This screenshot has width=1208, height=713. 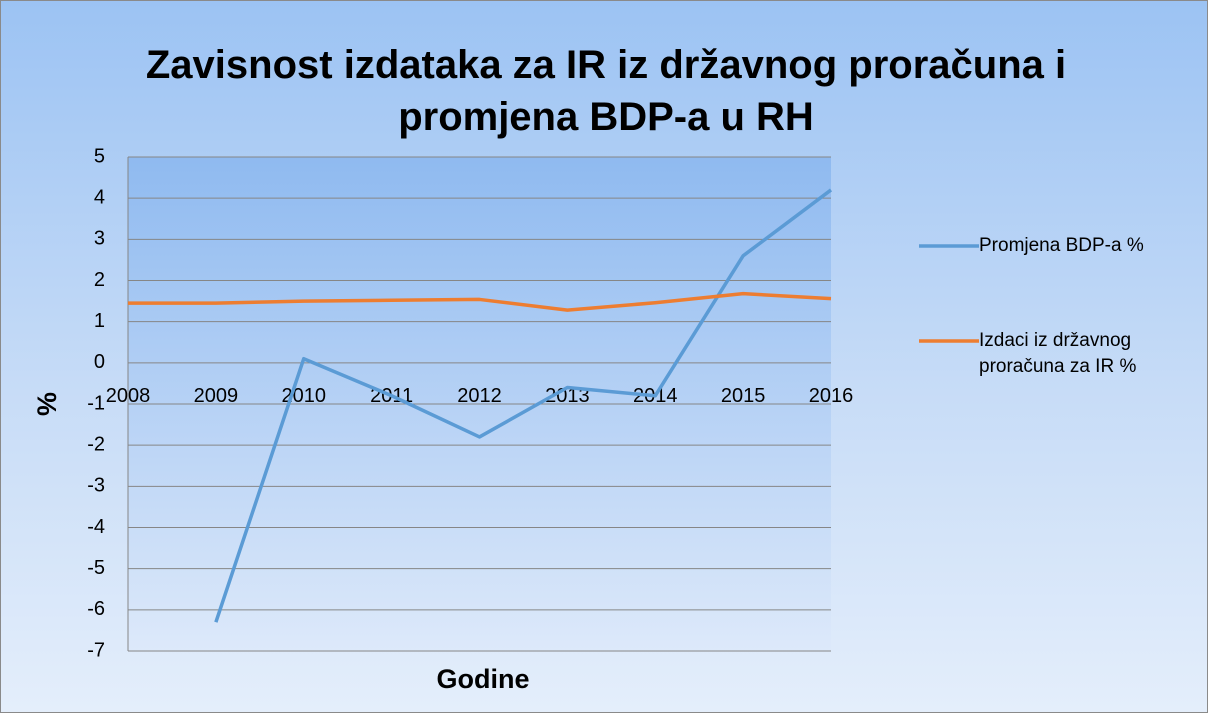 What do you see at coordinates (96, 444) in the screenshot?
I see `y-tick-label: -2` at bounding box center [96, 444].